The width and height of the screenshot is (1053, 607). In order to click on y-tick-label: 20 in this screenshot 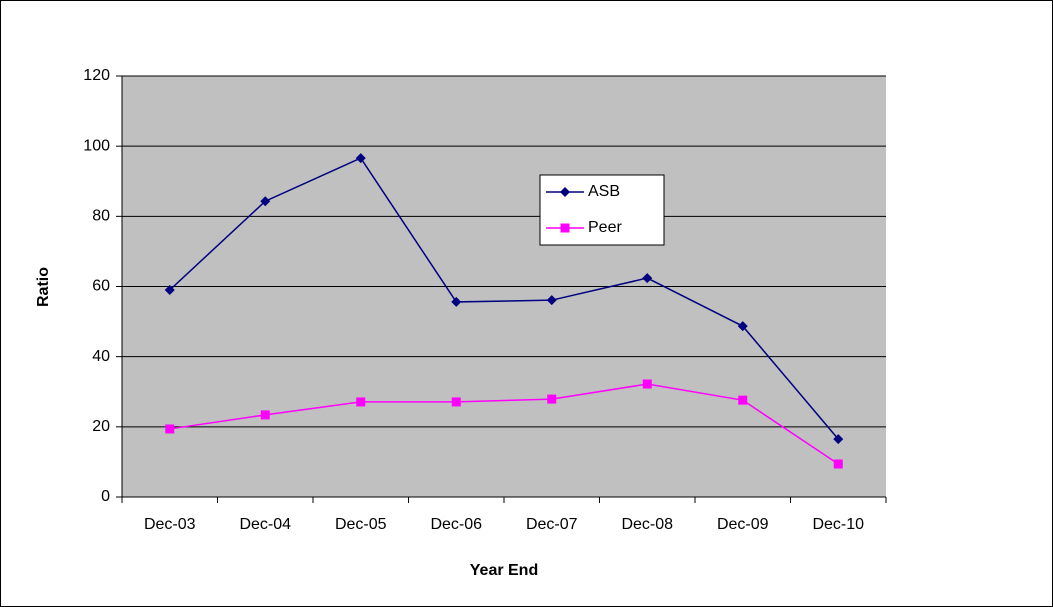, I will do `click(101, 426)`.